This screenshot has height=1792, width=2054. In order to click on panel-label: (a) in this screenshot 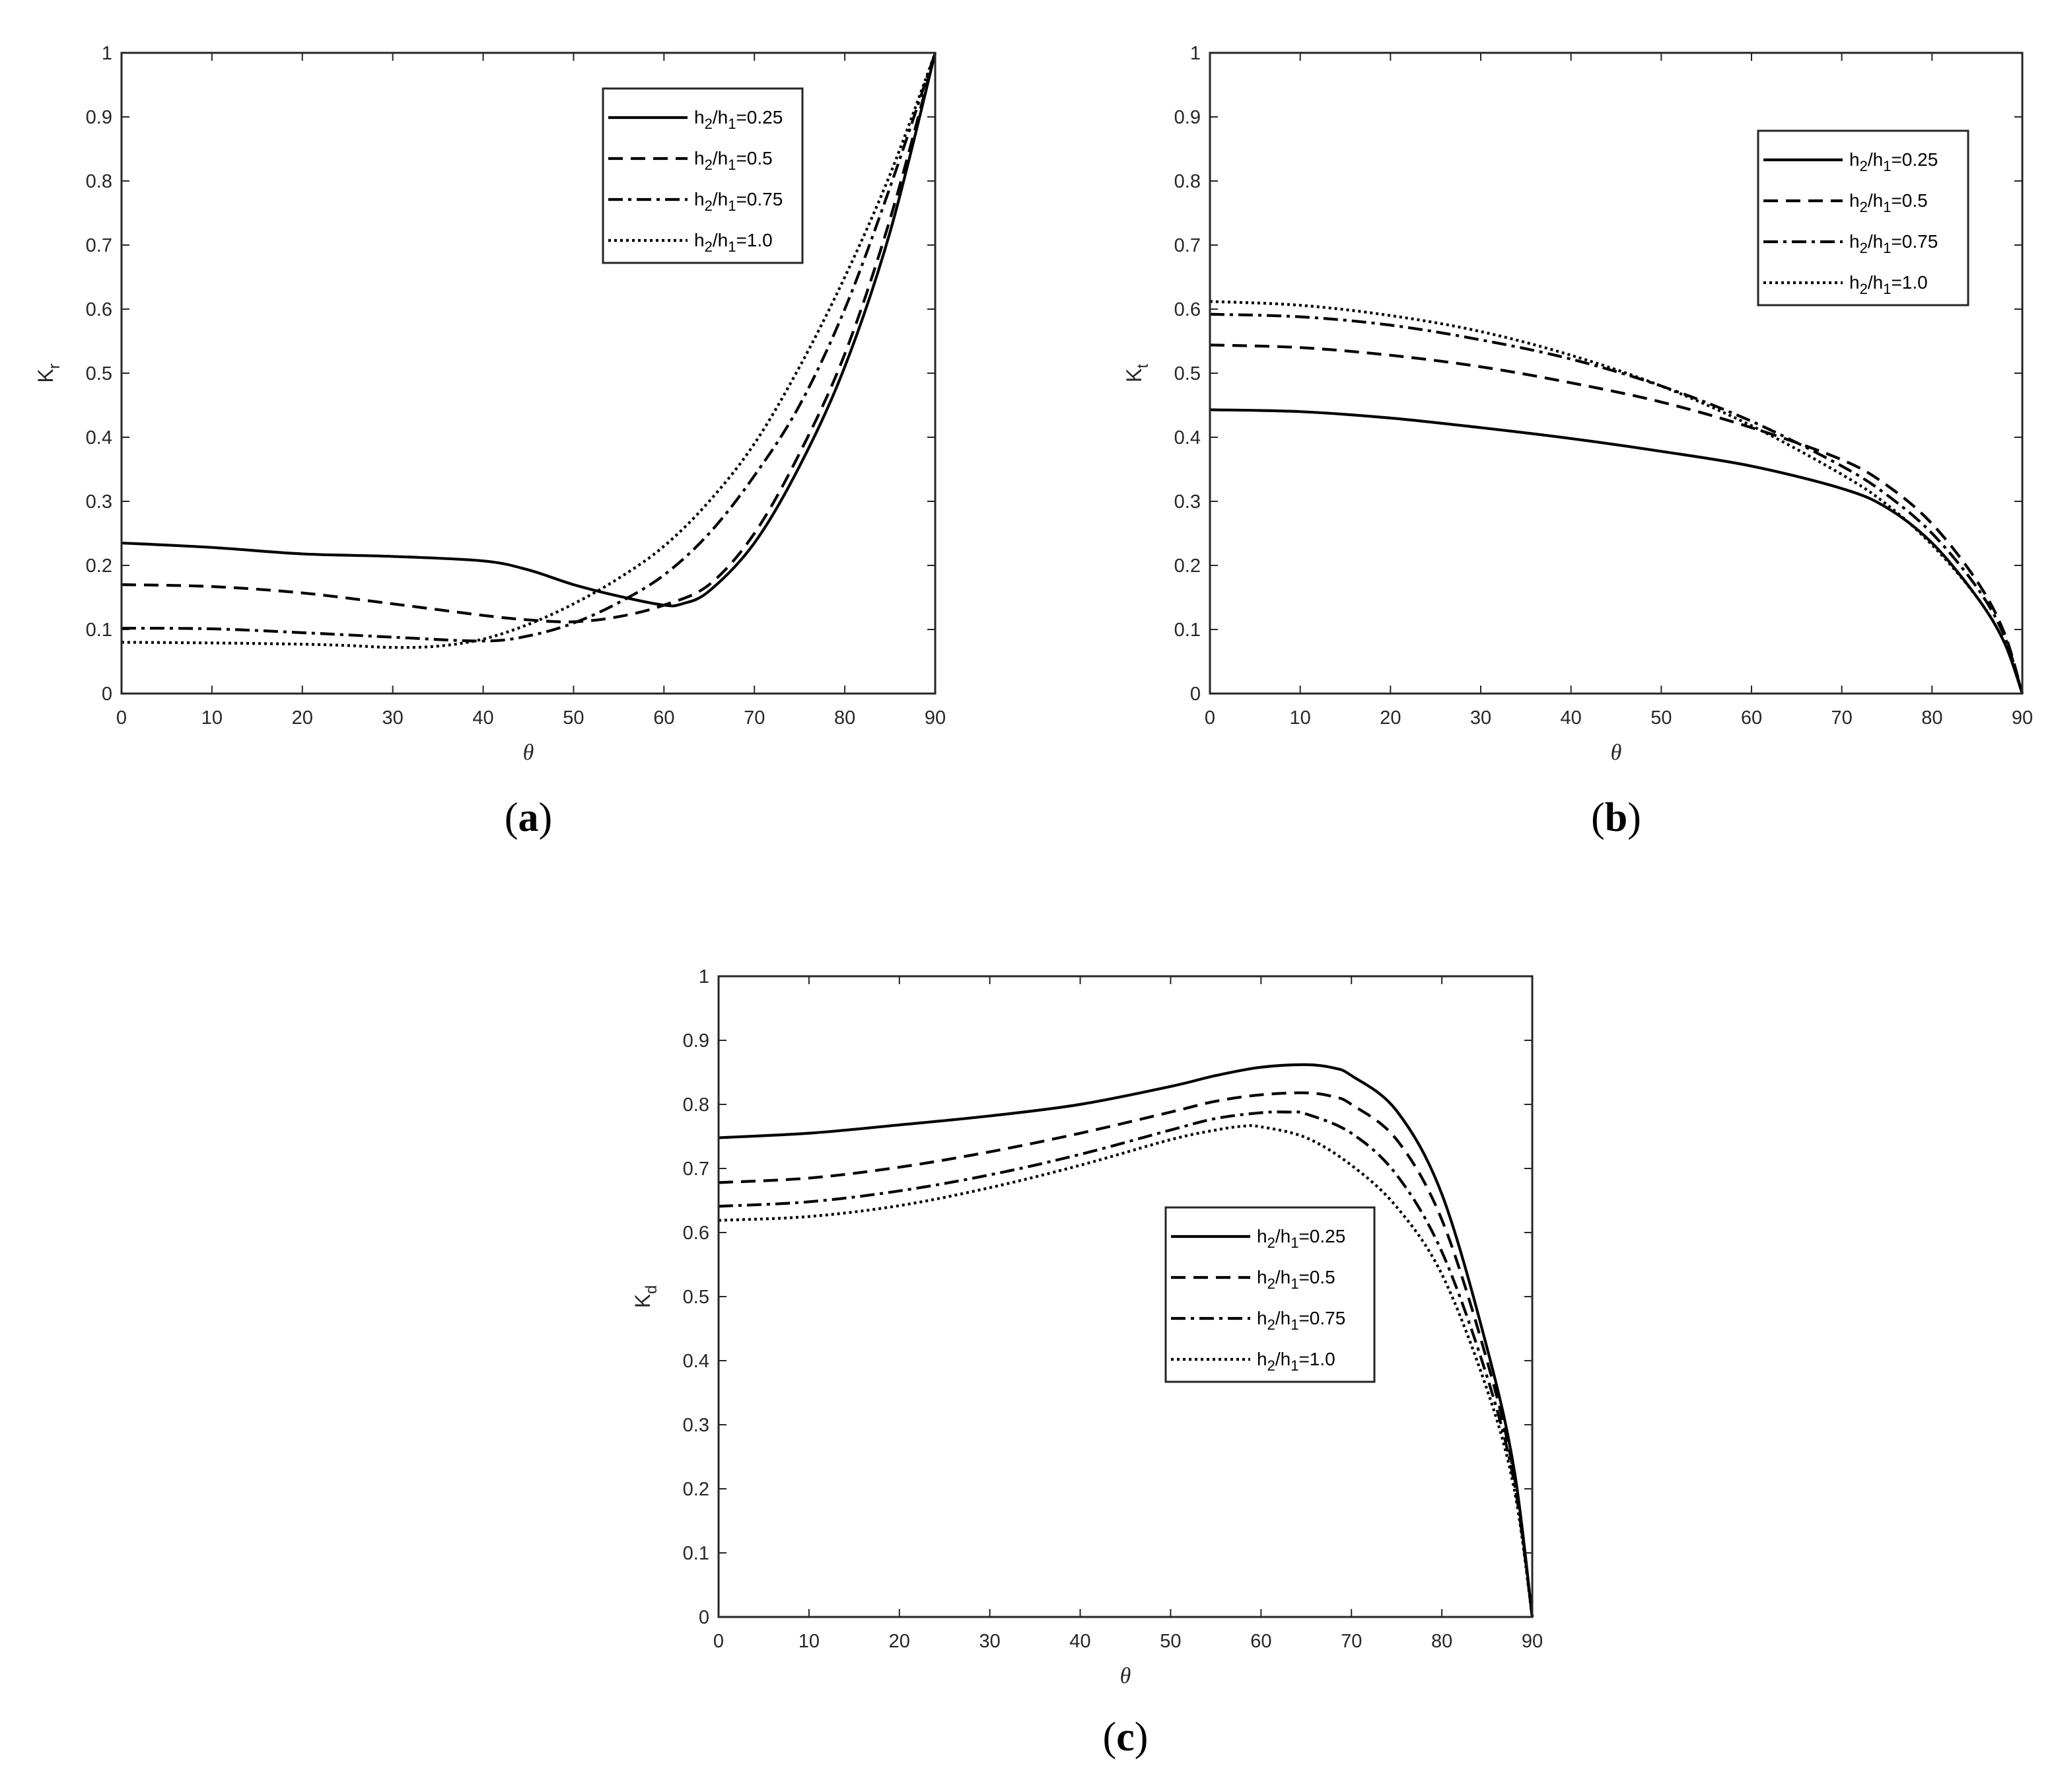, I will do `click(528, 817)`.